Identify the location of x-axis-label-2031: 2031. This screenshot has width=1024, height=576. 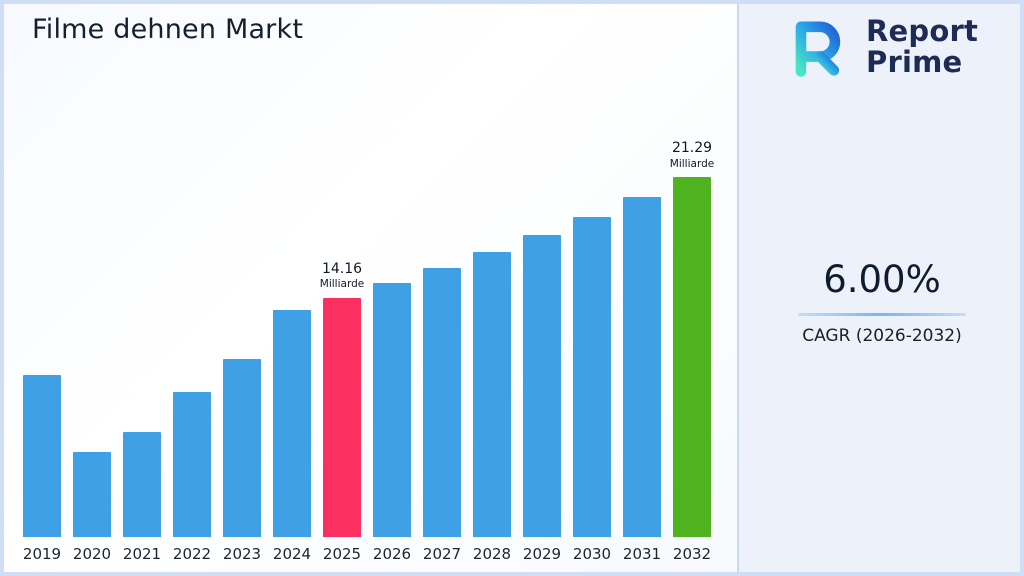
(642, 554).